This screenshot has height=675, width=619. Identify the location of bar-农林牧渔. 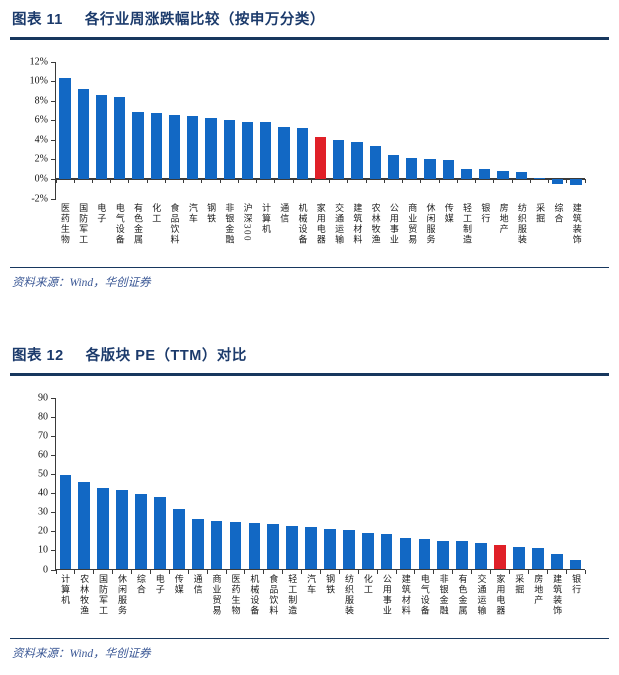
(84, 525).